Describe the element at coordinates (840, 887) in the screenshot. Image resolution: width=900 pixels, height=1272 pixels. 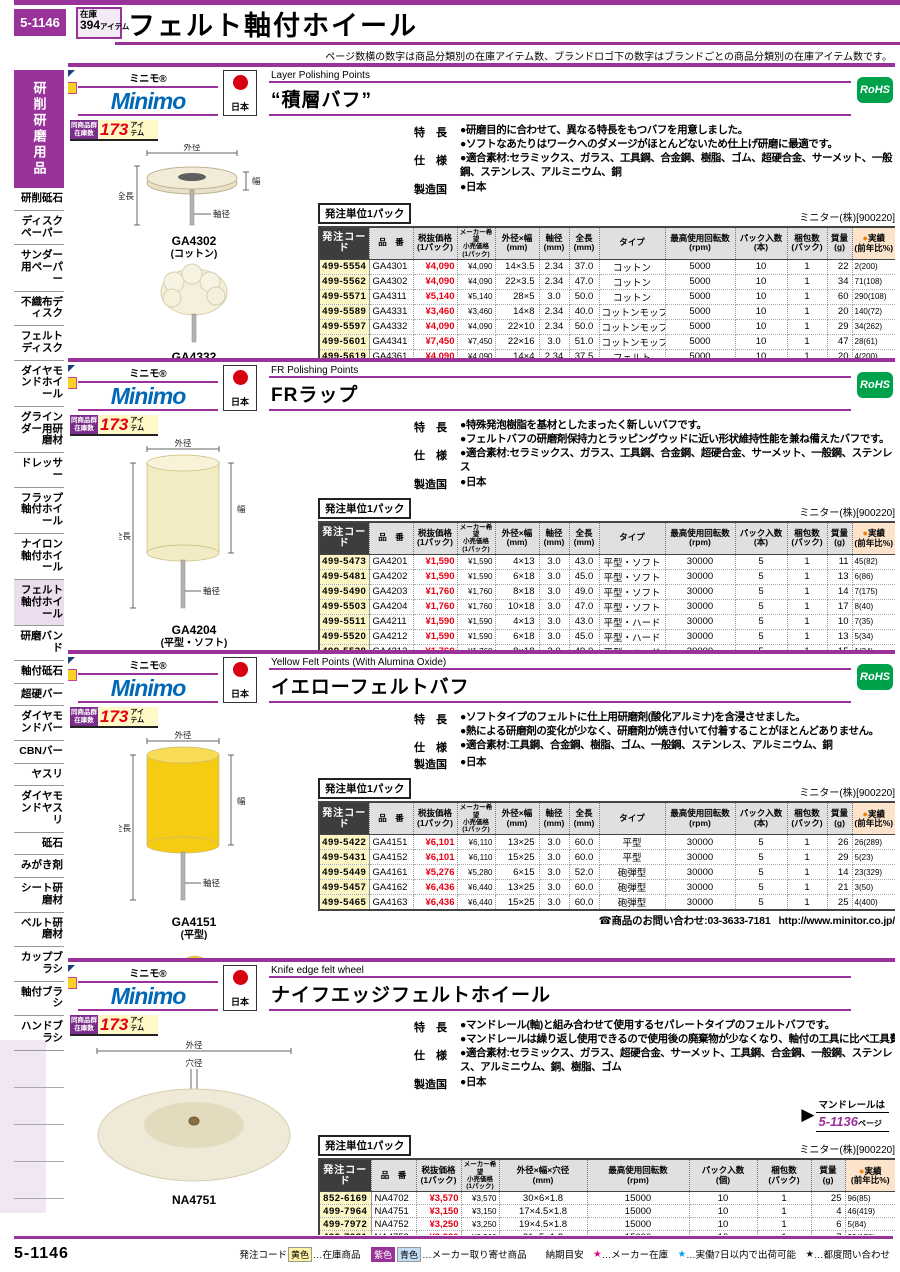
I see `table-cell: 21` at that location.